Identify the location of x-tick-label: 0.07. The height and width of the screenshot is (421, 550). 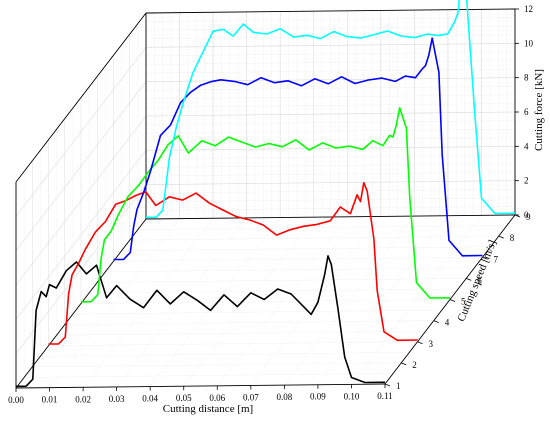
(251, 397).